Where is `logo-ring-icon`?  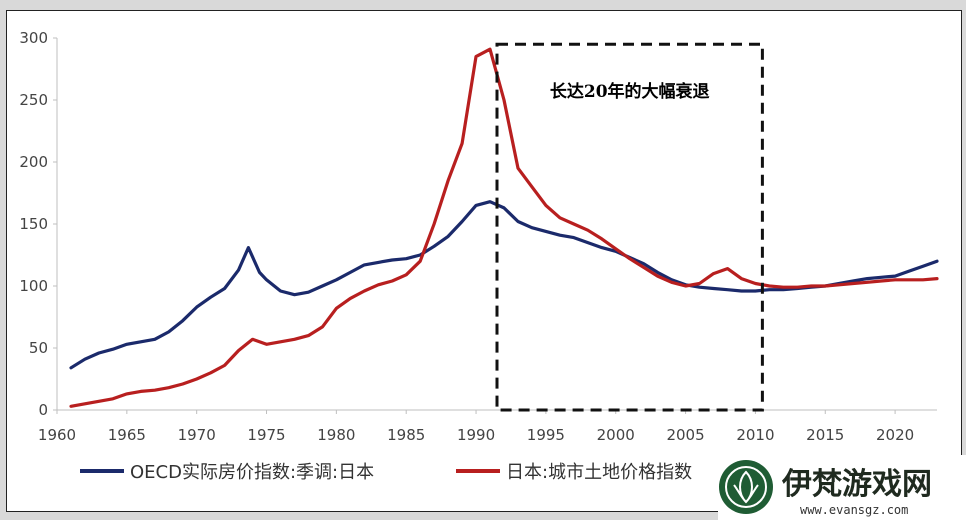
logo-ring-icon is located at coordinates (746, 487).